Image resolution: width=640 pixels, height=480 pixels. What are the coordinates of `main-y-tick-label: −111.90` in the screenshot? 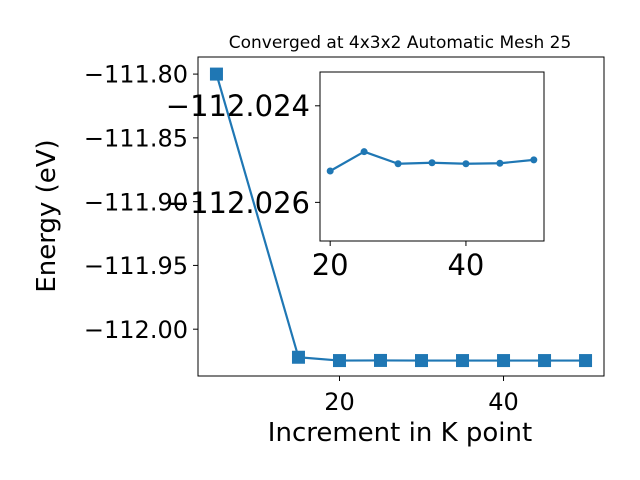 It's located at (136, 202).